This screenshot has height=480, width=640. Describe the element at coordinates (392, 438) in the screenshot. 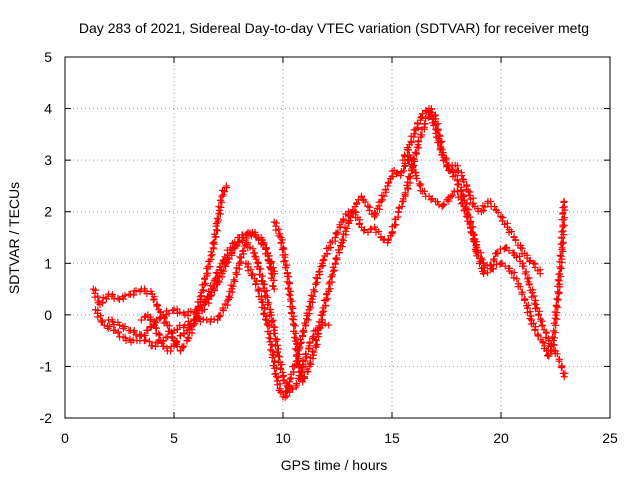

I see `x-tick-label: 15` at that location.